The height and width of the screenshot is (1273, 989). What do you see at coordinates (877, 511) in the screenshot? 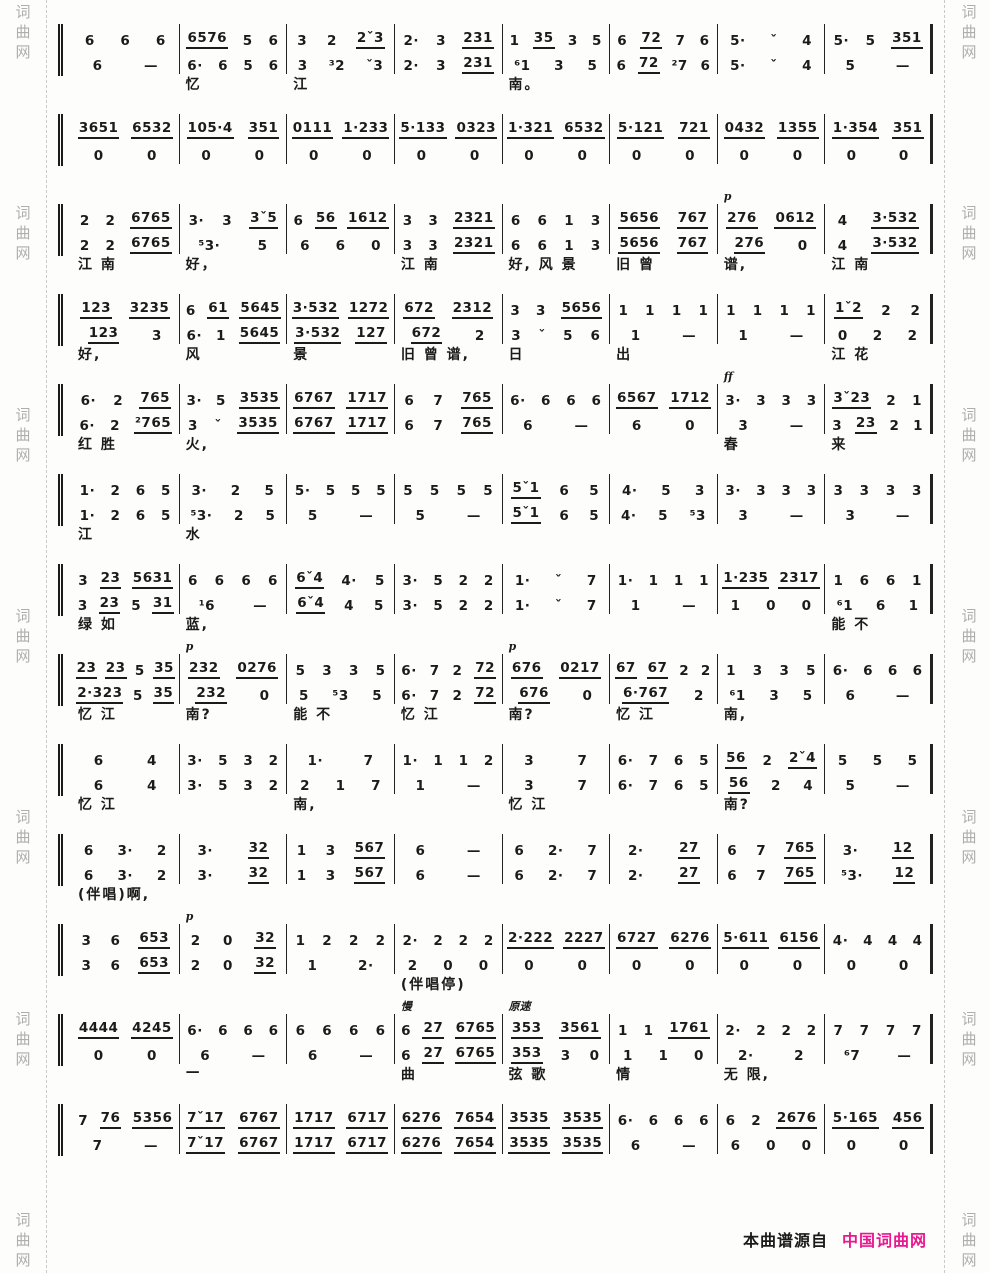
I see `voice-bottom: 3—` at bounding box center [877, 511].